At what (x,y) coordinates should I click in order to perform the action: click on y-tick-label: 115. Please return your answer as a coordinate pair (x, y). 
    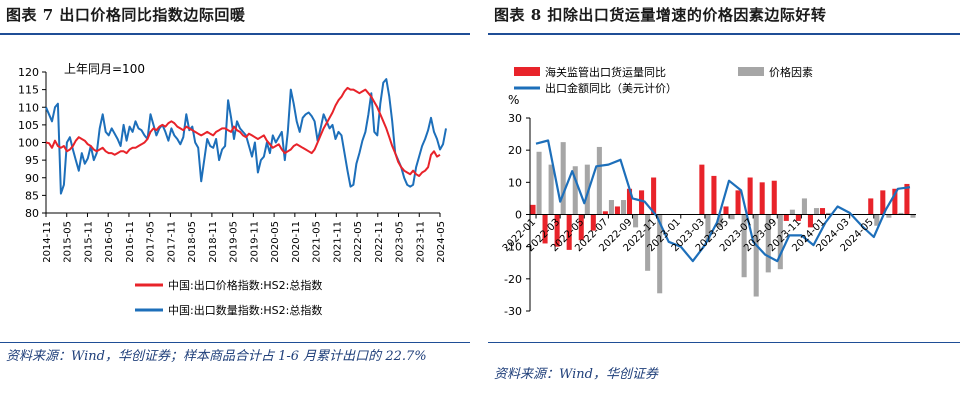
    Looking at the image, I should click on (28, 90).